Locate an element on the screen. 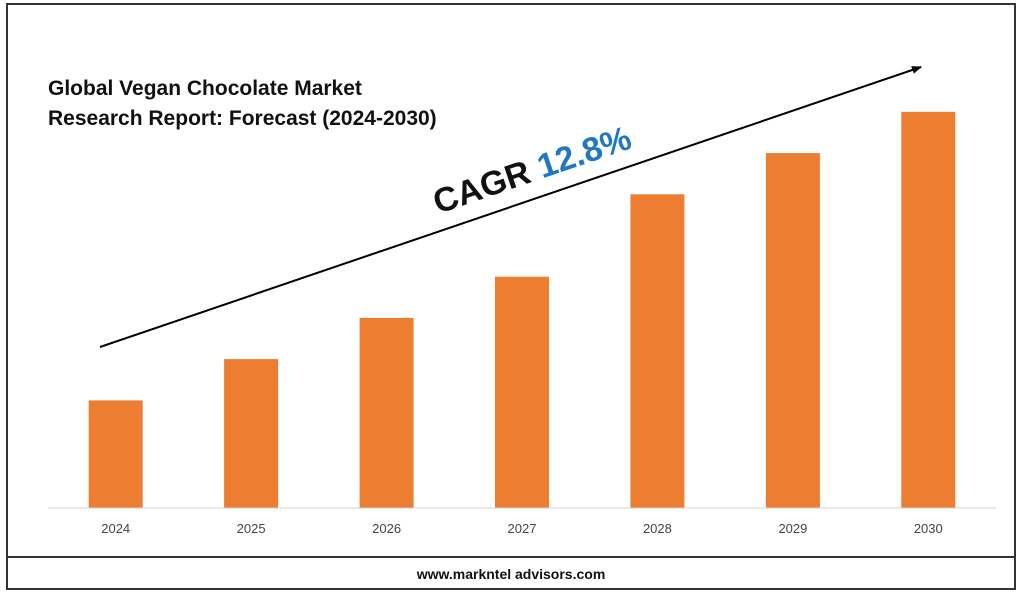 The height and width of the screenshot is (596, 1024). bar-2027 is located at coordinates (522, 392).